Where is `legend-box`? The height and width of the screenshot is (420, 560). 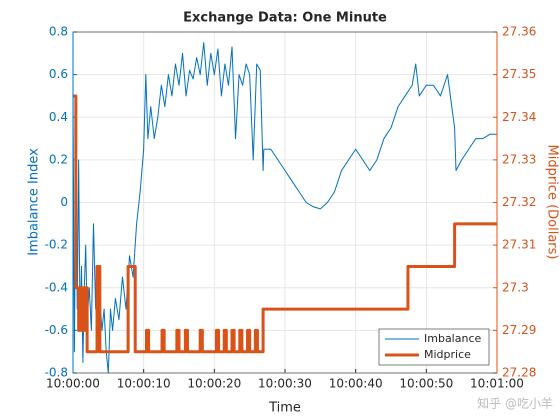
legend-box is located at coordinates (434, 347).